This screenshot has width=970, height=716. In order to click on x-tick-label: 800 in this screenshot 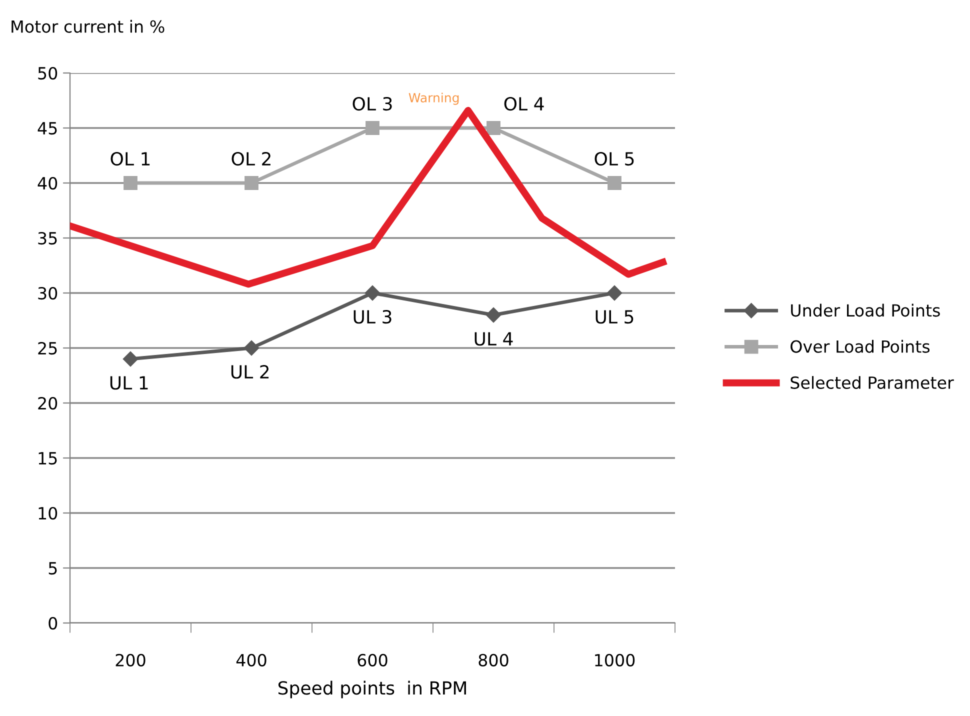, I will do `click(493, 660)`.